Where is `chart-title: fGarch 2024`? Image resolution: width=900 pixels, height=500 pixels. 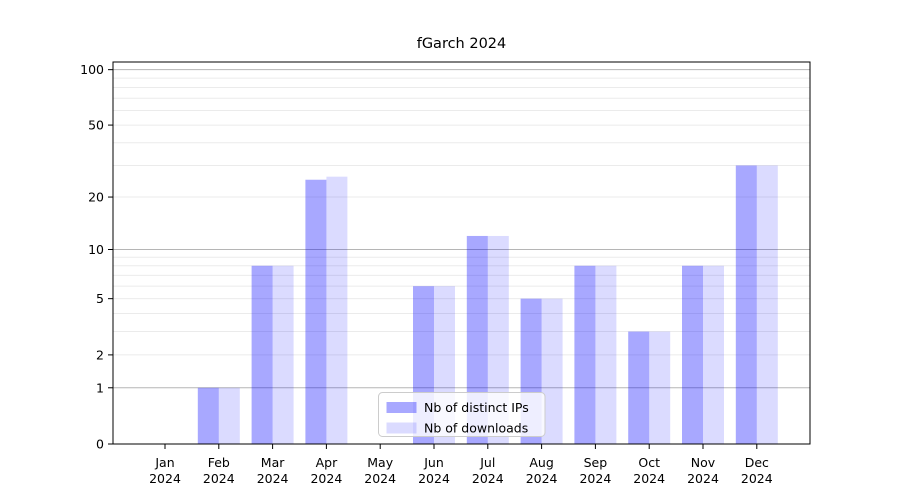
chart-title: fGarch 2024 is located at coordinates (461, 44).